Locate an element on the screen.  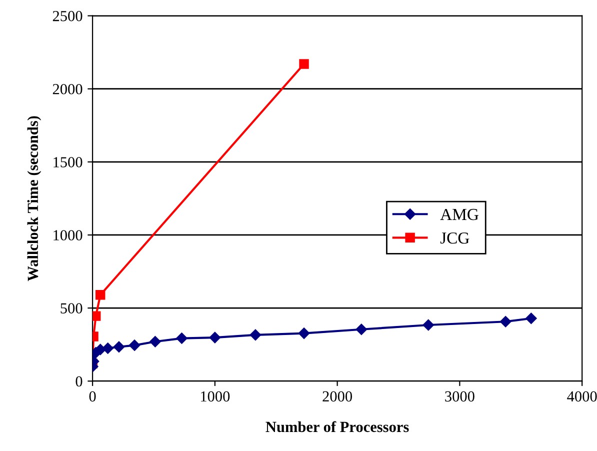
legend-label: AMG is located at coordinates (459, 214).